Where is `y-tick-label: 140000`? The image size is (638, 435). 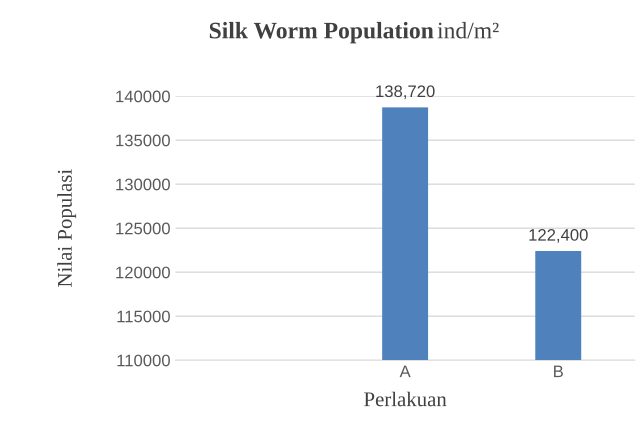
y-tick-label: 140000 is located at coordinates (143, 96).